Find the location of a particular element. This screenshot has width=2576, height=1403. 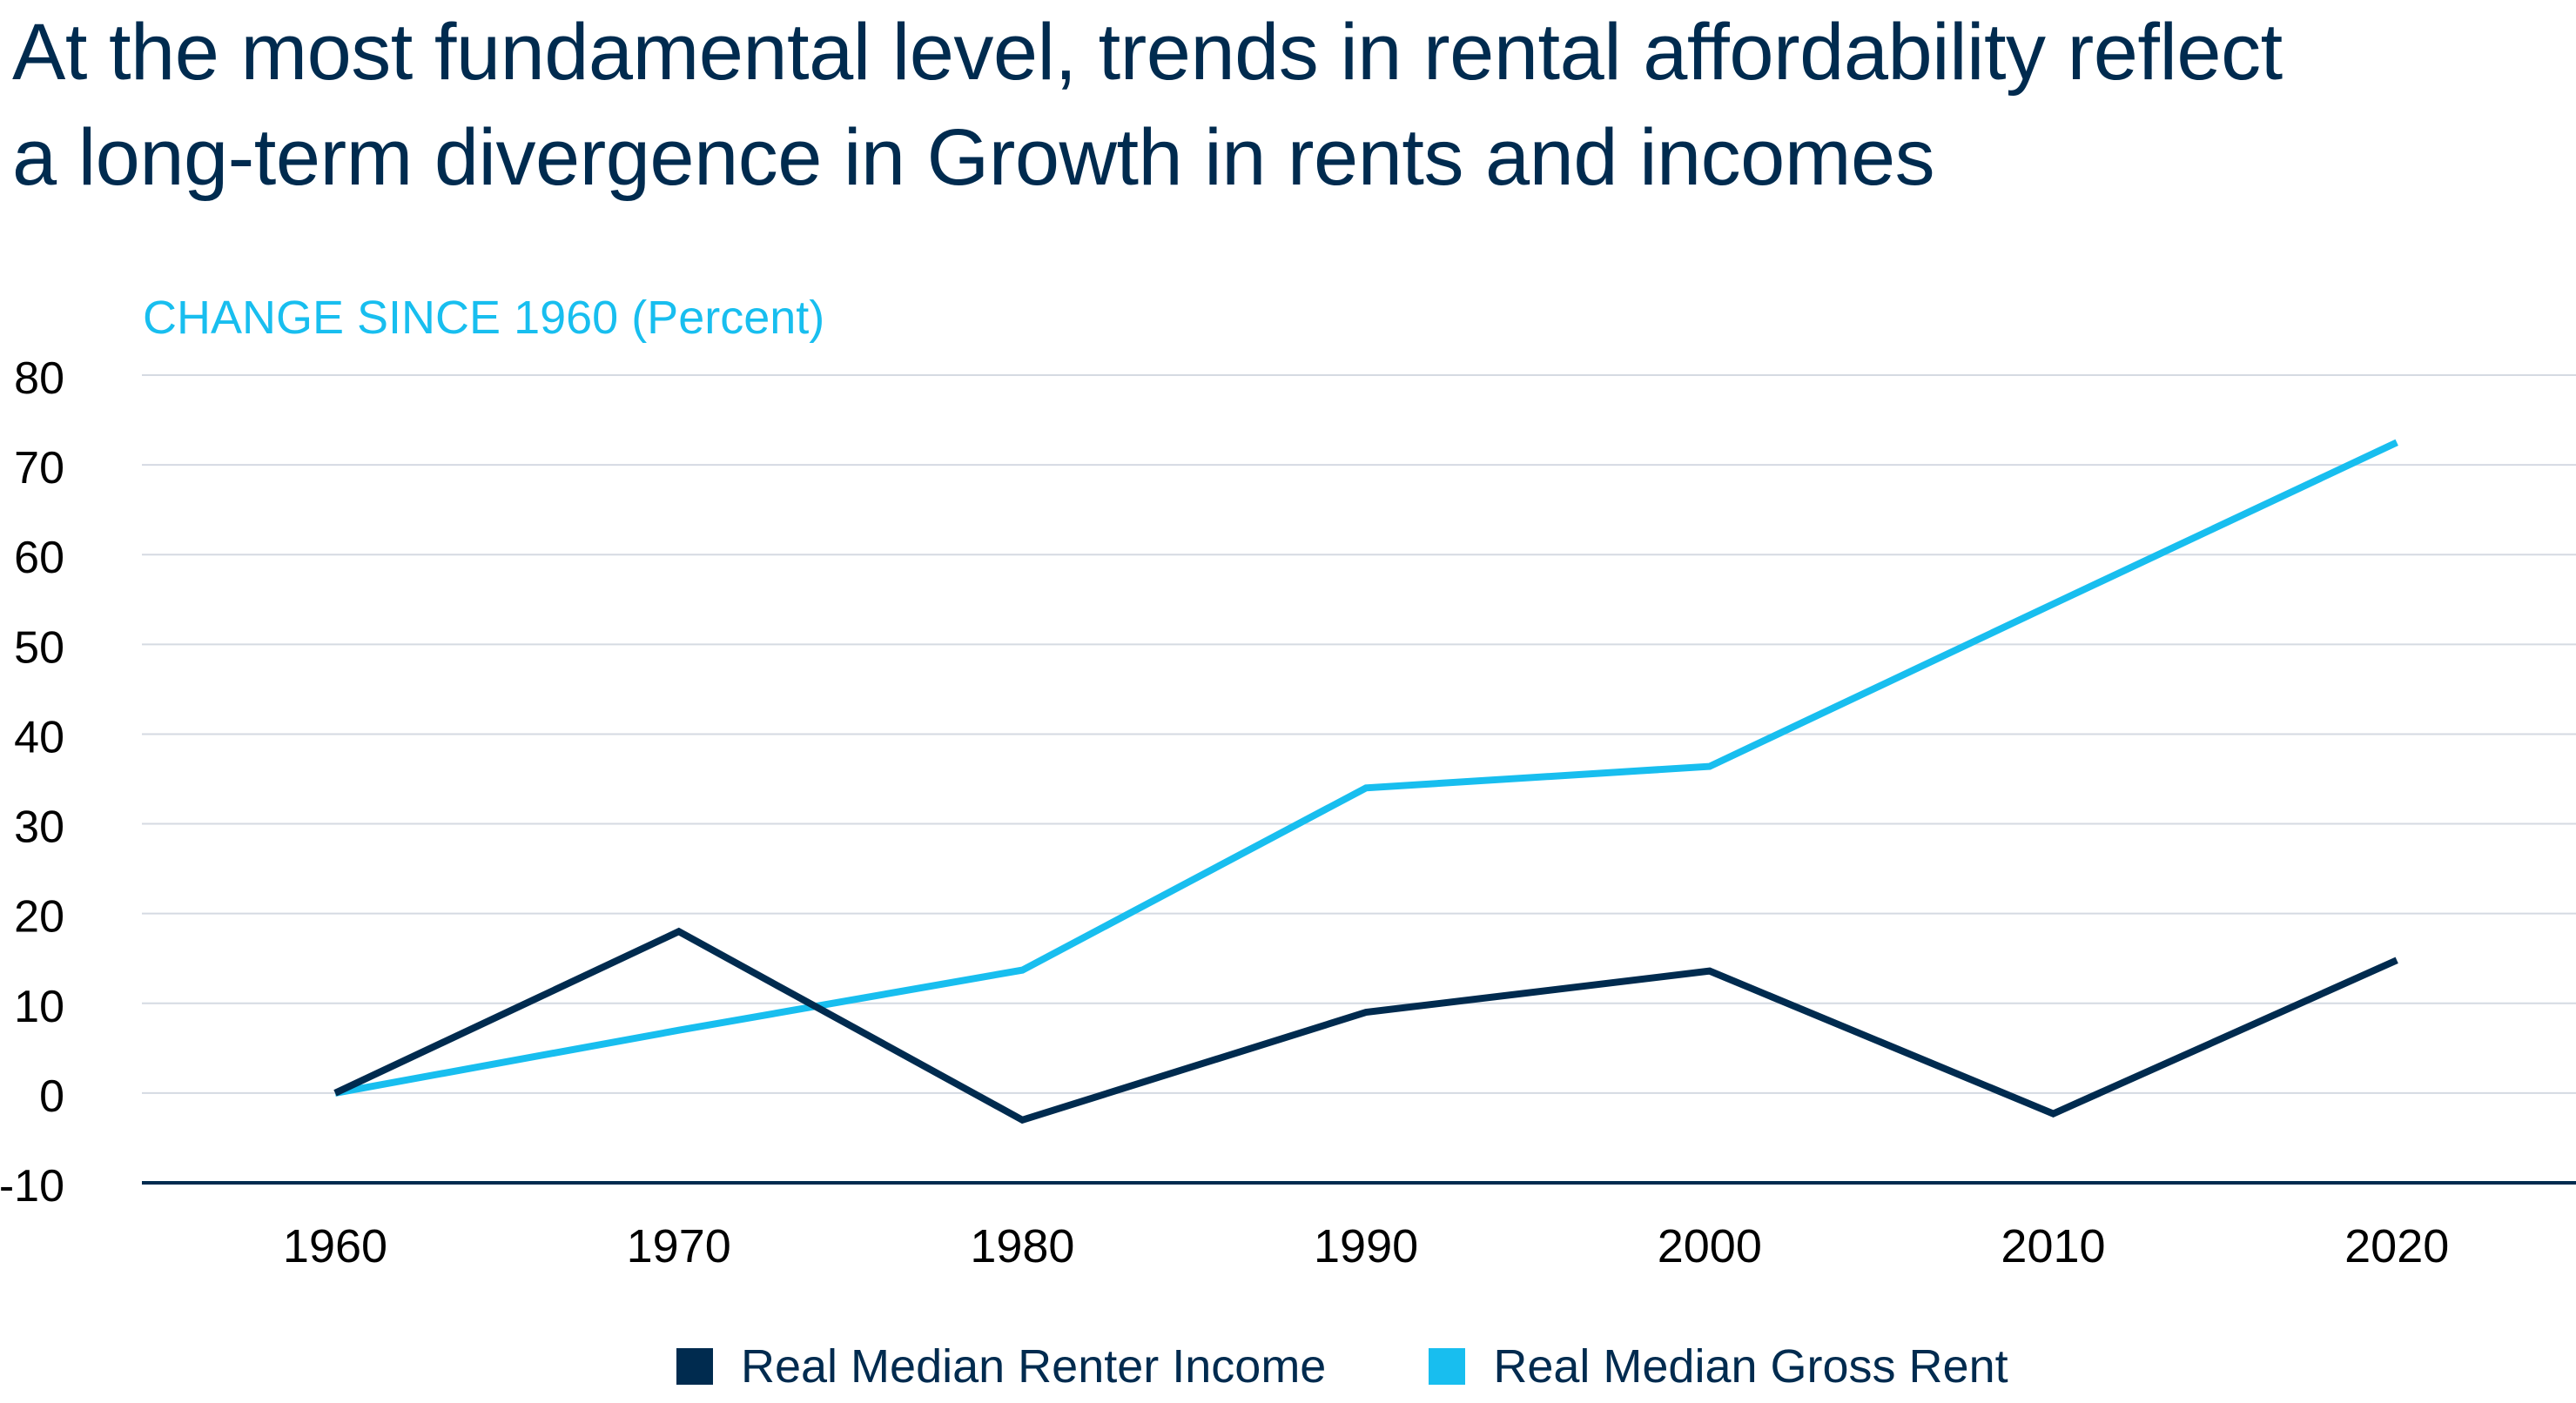

legend-label-income: Real Median Renter Income is located at coordinates (1034, 1366).